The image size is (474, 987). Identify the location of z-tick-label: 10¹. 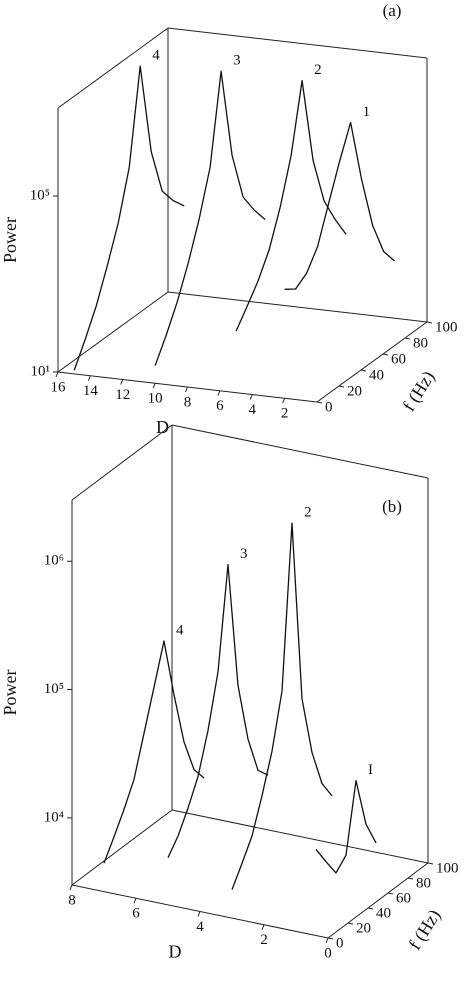
(41, 371).